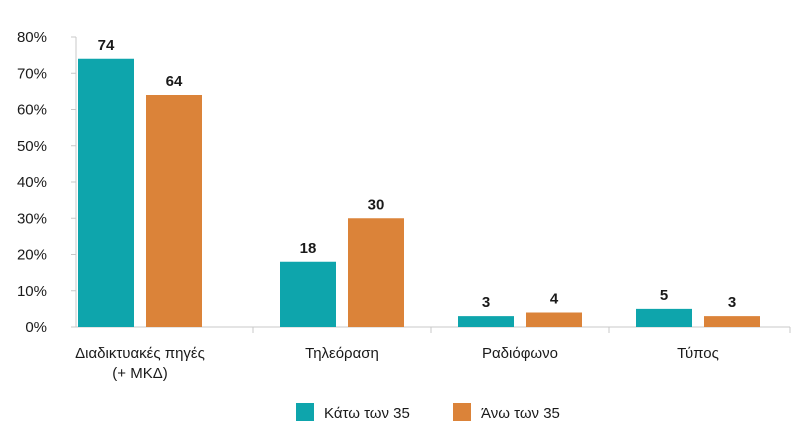  I want to click on category-label: (+ ΜΚΔ), so click(139, 373).